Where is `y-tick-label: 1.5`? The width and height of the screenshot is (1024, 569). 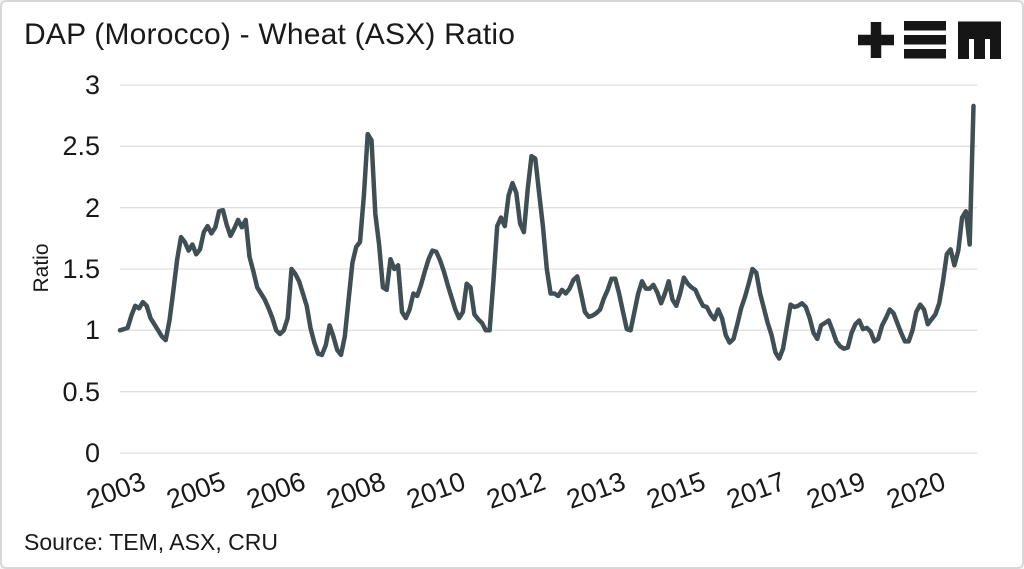 y-tick-label: 1.5 is located at coordinates (81, 269).